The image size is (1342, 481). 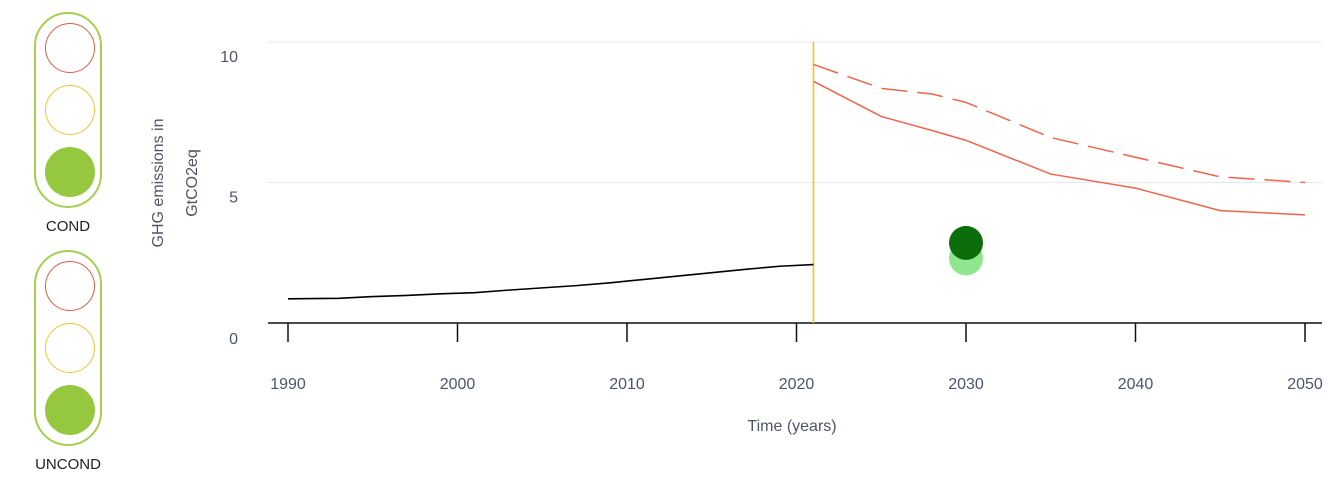 What do you see at coordinates (1136, 384) in the screenshot?
I see `x-tick-label: 2040` at bounding box center [1136, 384].